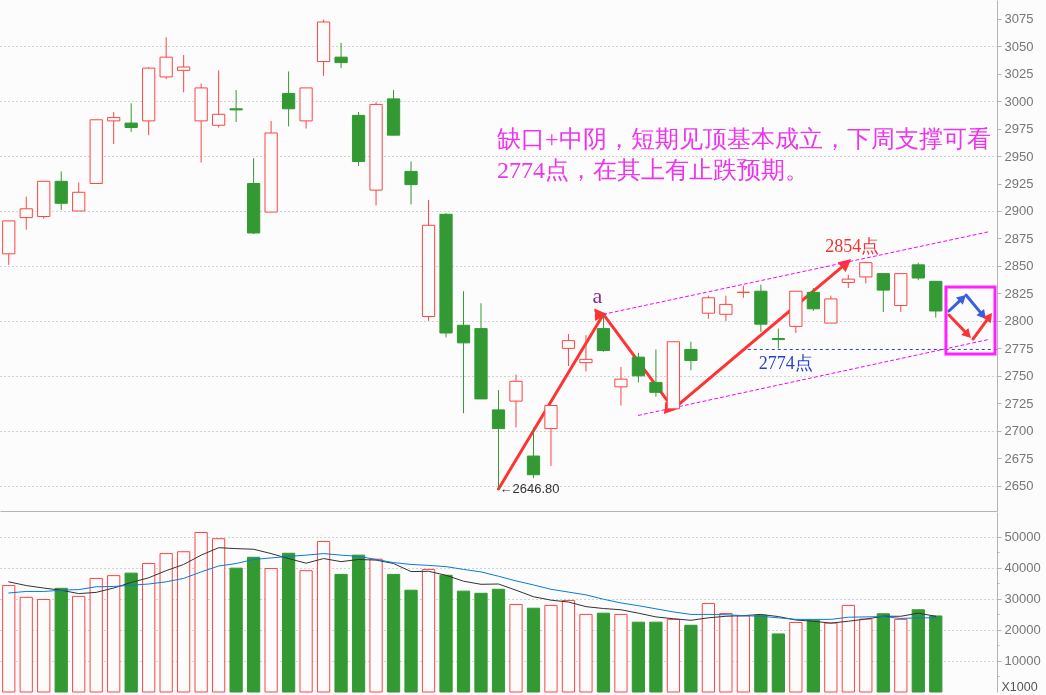  What do you see at coordinates (1019, 403) in the screenshot?
I see `y-tick-label: 2725` at bounding box center [1019, 403].